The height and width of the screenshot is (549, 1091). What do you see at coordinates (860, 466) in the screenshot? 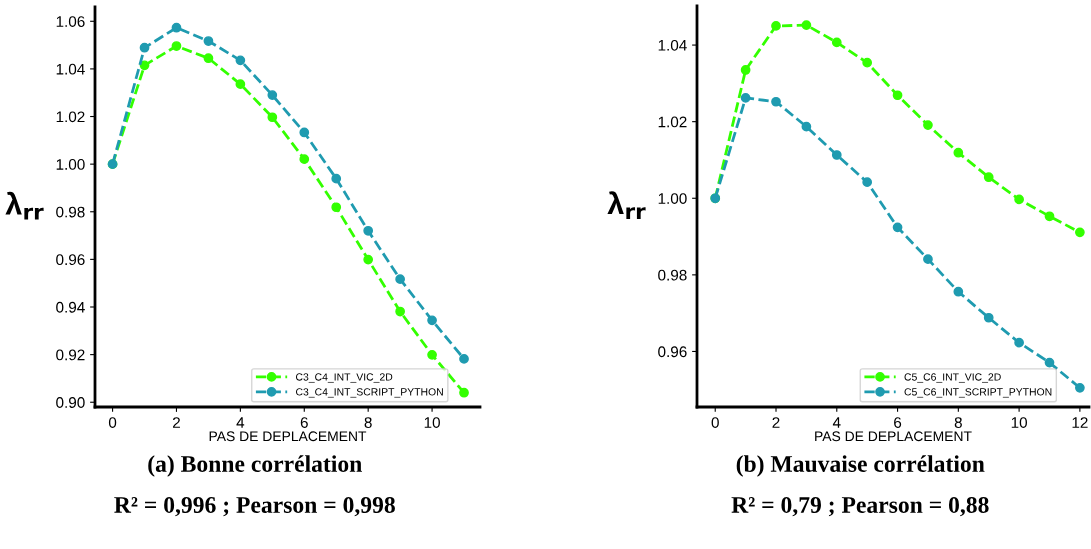
I see `text: (b) Mauvaise corrélation` at bounding box center [860, 466].